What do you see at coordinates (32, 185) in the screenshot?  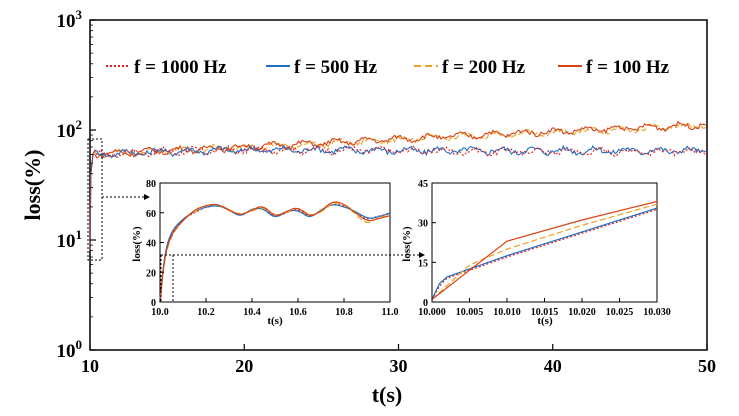 I see `main-y-label: loss(%)` at bounding box center [32, 185].